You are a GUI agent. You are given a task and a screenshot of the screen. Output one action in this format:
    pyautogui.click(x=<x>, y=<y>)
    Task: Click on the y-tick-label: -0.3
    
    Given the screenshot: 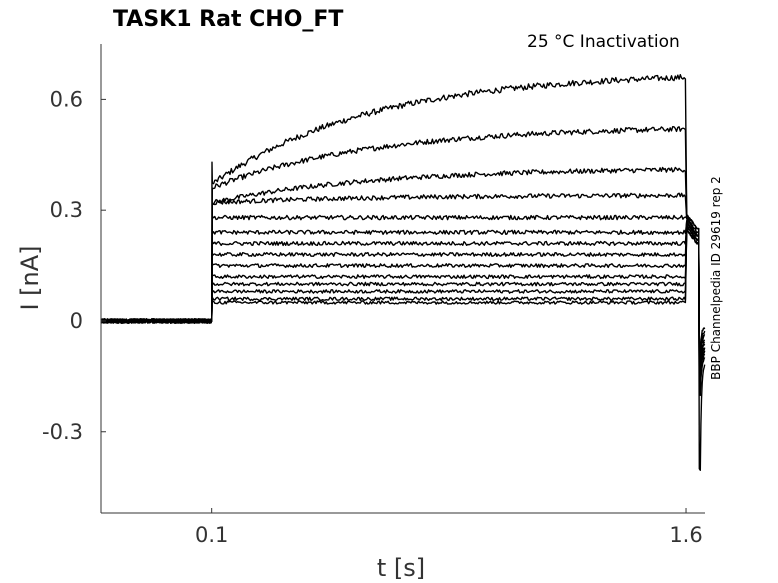 What is the action you would take?
    pyautogui.click(x=62, y=432)
    